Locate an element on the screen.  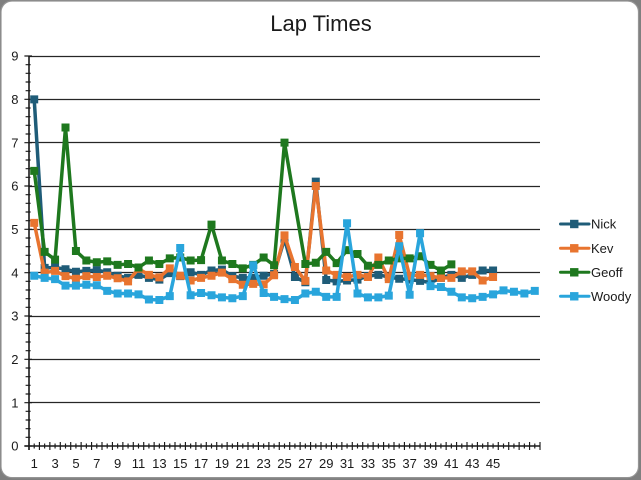
svg-text: 37 is located at coordinates (409, 463).